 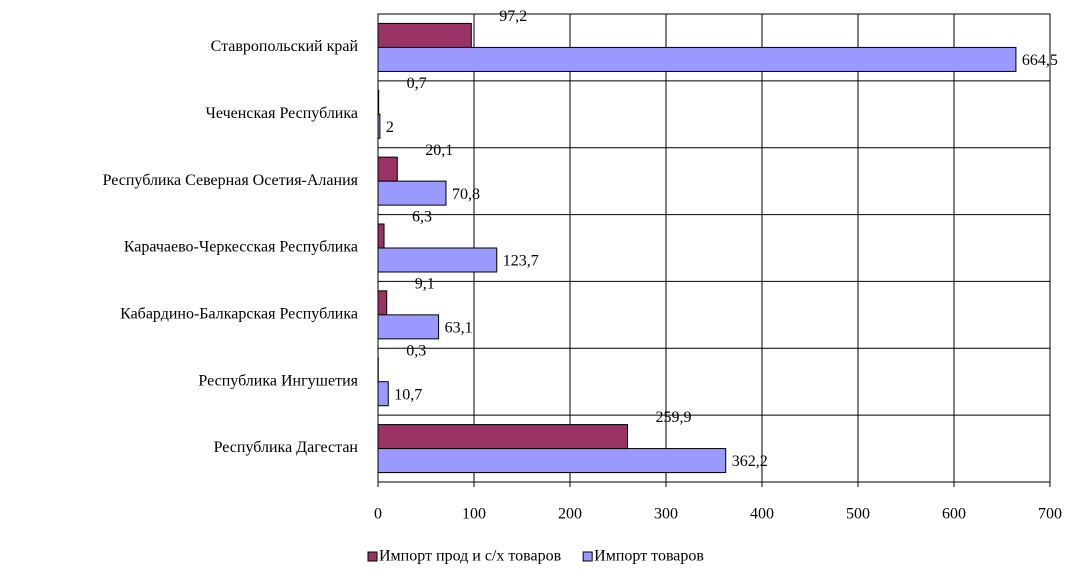 I want to click on x-tick-label: 600, so click(x=954, y=514).